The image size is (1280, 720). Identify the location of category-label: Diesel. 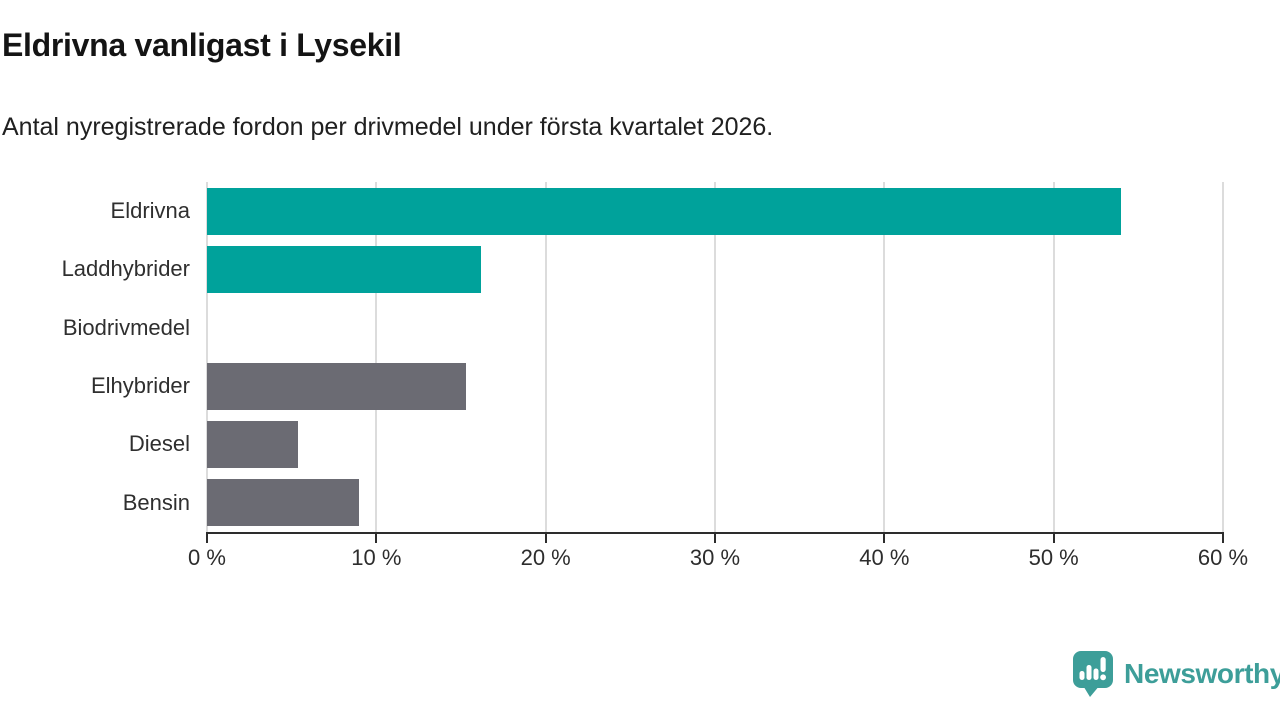
(159, 444).